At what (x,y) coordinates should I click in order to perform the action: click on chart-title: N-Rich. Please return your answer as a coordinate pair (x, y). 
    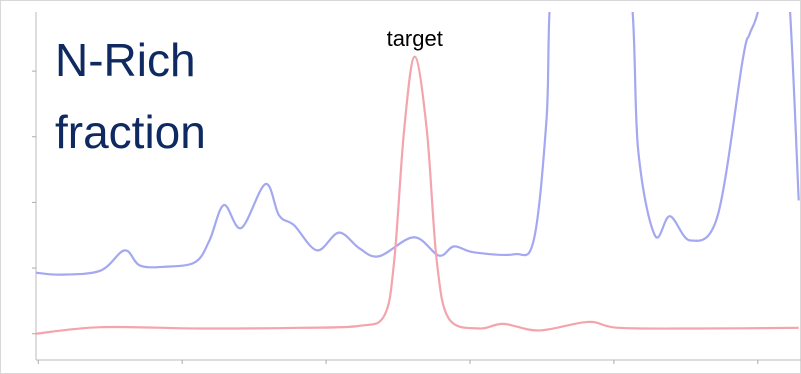
    Looking at the image, I should click on (125, 60).